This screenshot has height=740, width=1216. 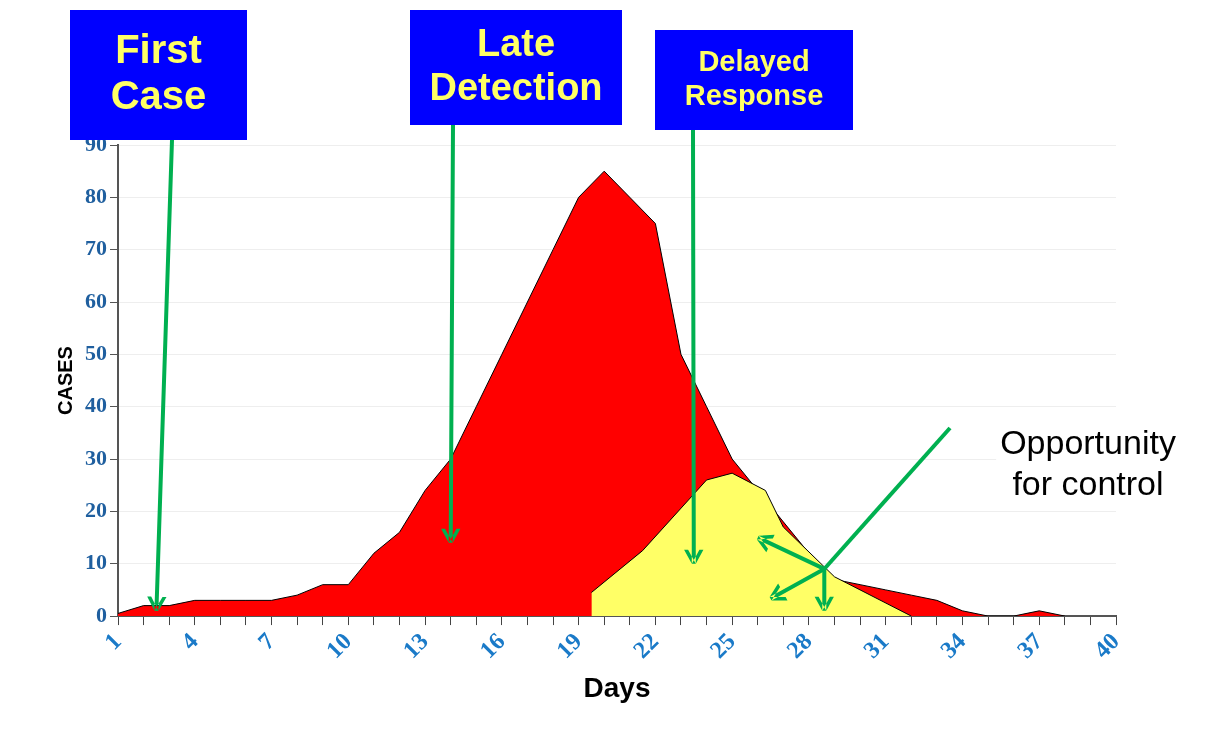 What do you see at coordinates (617, 687) in the screenshot?
I see `x-axis-title: Days` at bounding box center [617, 687].